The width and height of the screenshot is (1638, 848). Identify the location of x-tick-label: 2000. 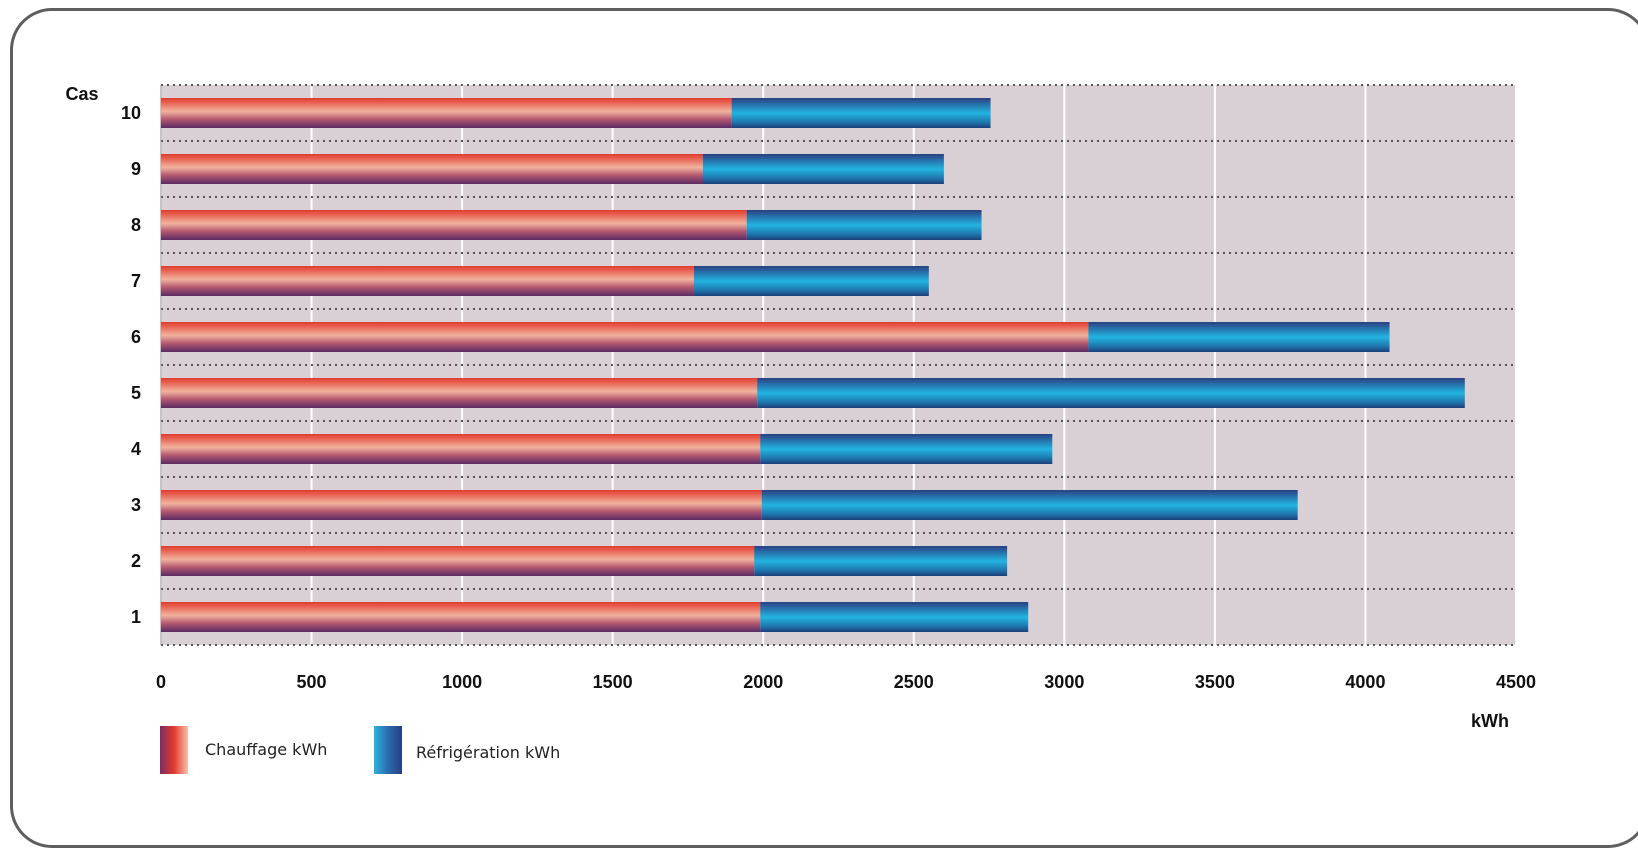
(763, 682).